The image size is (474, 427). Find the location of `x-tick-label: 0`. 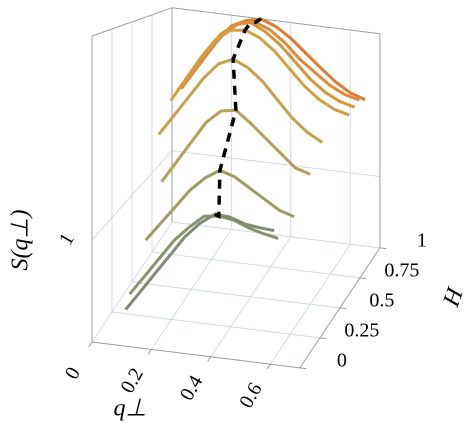

x-tick-label: 0 is located at coordinates (73, 373).